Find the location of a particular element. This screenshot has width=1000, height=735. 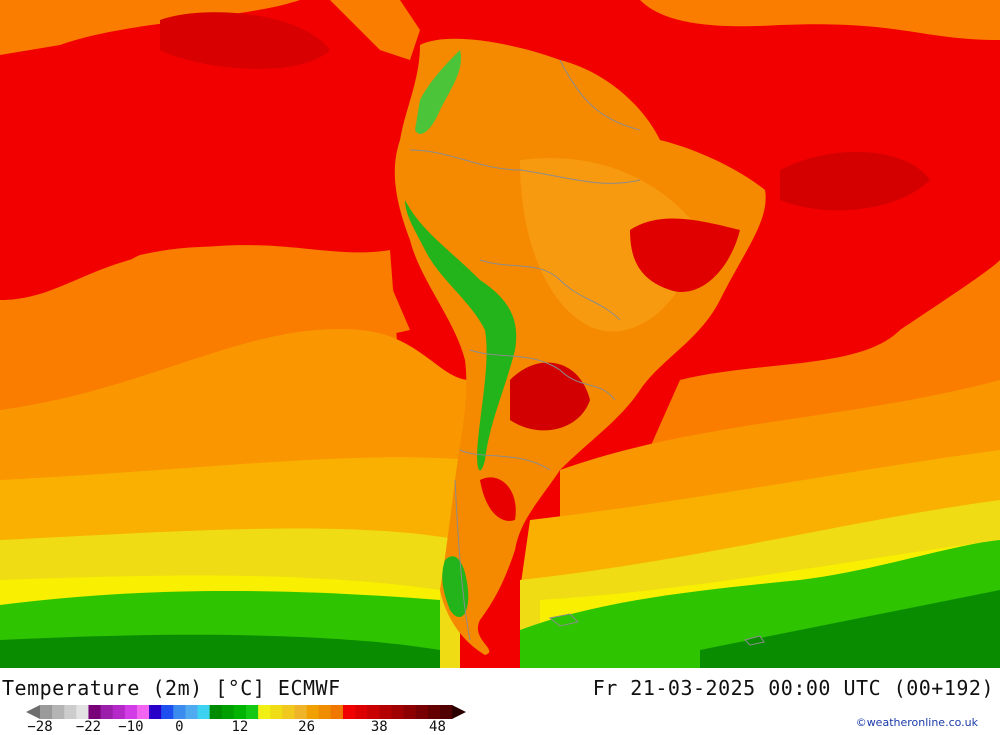

legend-arrow-low is located at coordinates (33, 712).